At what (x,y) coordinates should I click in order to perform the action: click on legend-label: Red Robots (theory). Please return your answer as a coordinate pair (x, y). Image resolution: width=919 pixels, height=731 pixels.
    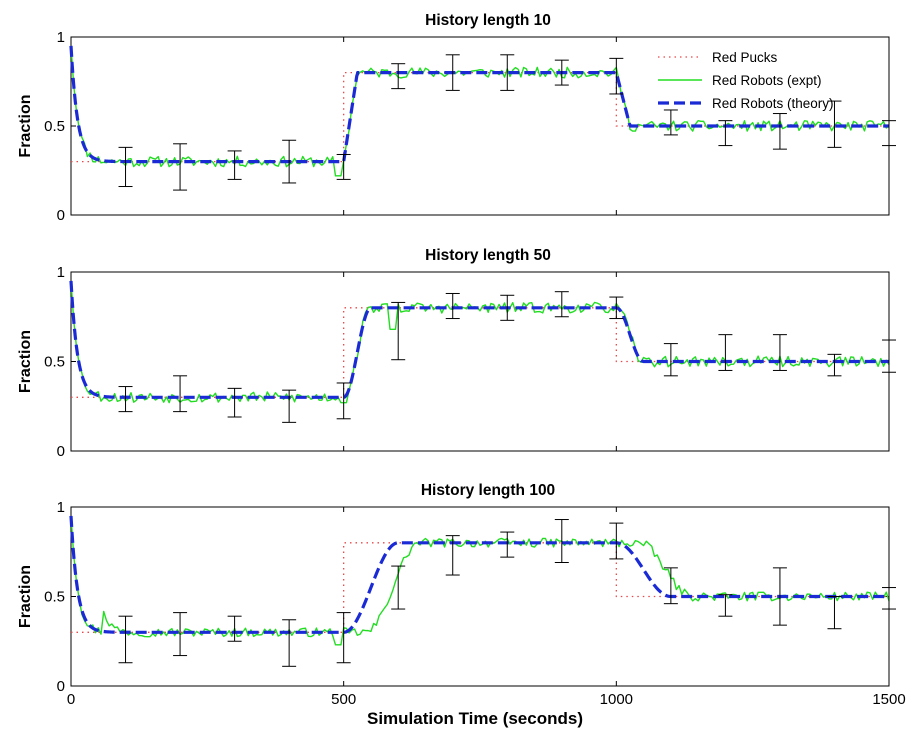
    Looking at the image, I should click on (773, 103).